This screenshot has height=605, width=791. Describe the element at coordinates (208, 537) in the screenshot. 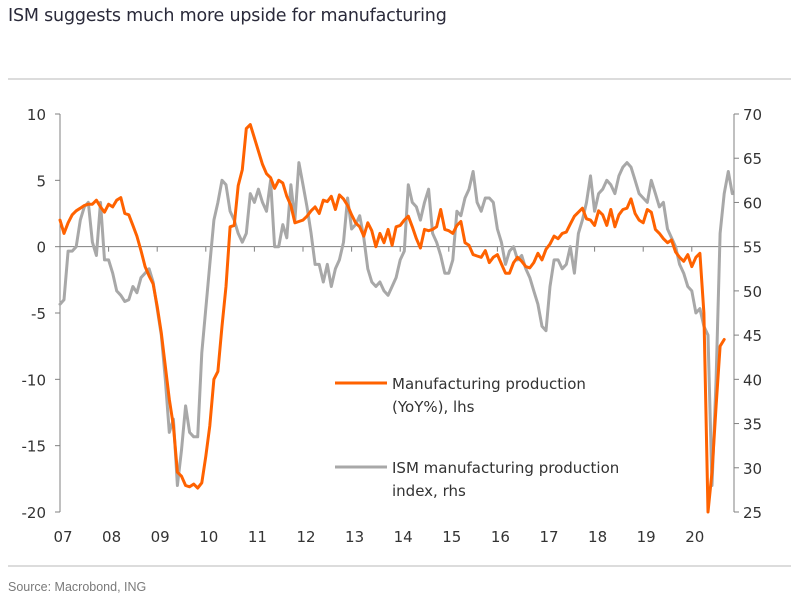

I see `x-axis-tick-label: 10` at that location.